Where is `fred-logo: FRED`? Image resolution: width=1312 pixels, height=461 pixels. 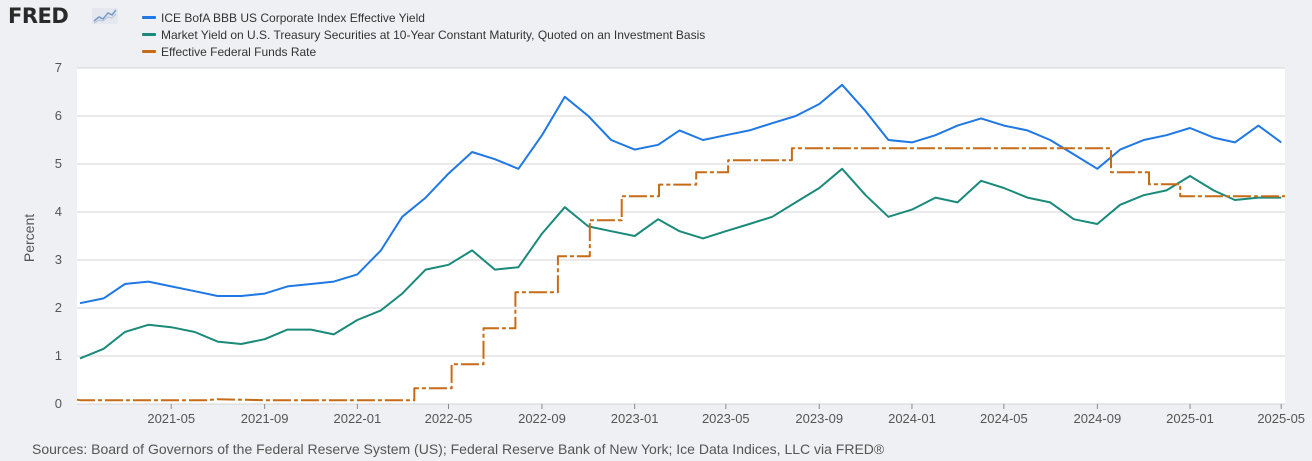 fred-logo: FRED is located at coordinates (38, 16).